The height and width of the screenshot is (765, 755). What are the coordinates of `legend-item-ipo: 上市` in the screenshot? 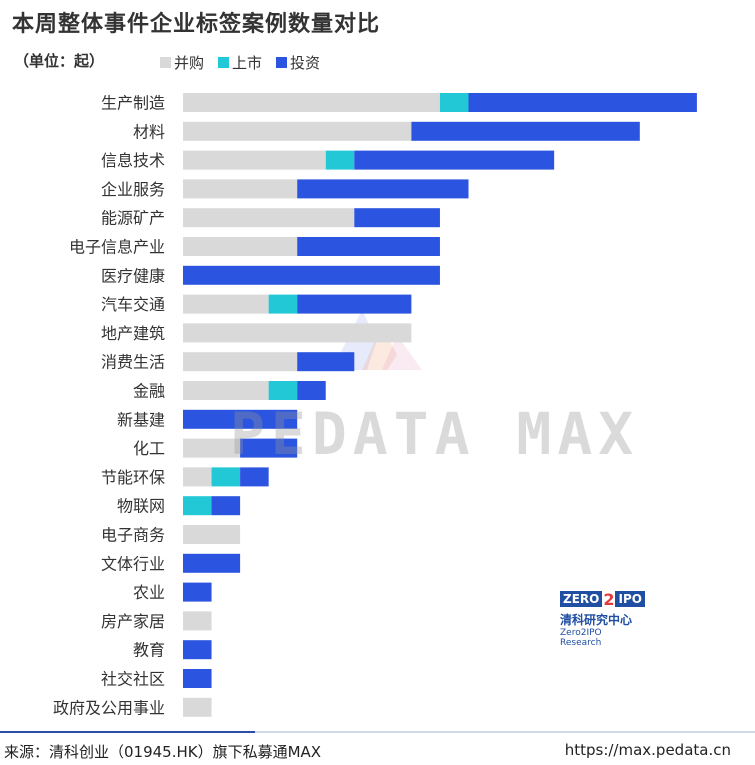 It's located at (240, 62).